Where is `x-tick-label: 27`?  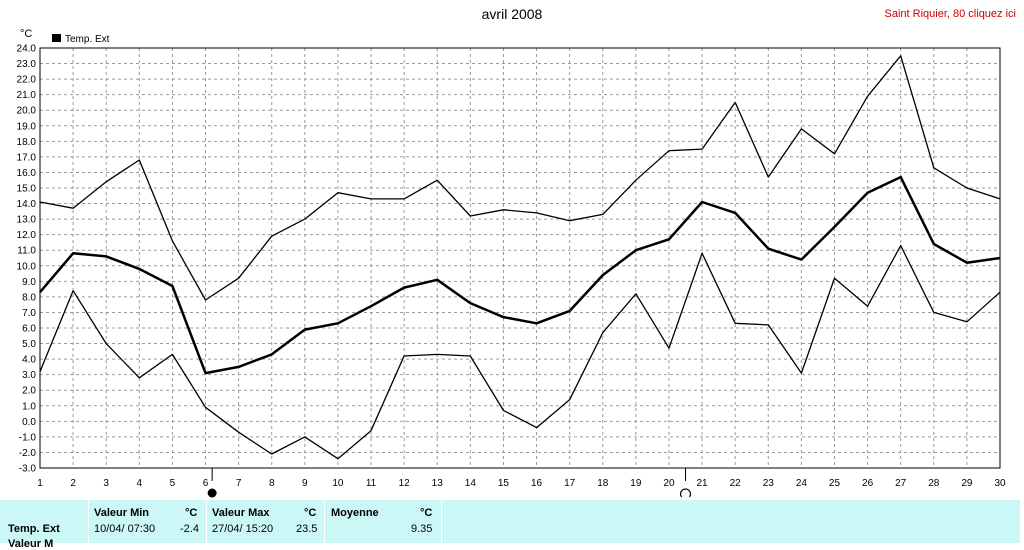 x-tick-label: 27 is located at coordinates (901, 483).